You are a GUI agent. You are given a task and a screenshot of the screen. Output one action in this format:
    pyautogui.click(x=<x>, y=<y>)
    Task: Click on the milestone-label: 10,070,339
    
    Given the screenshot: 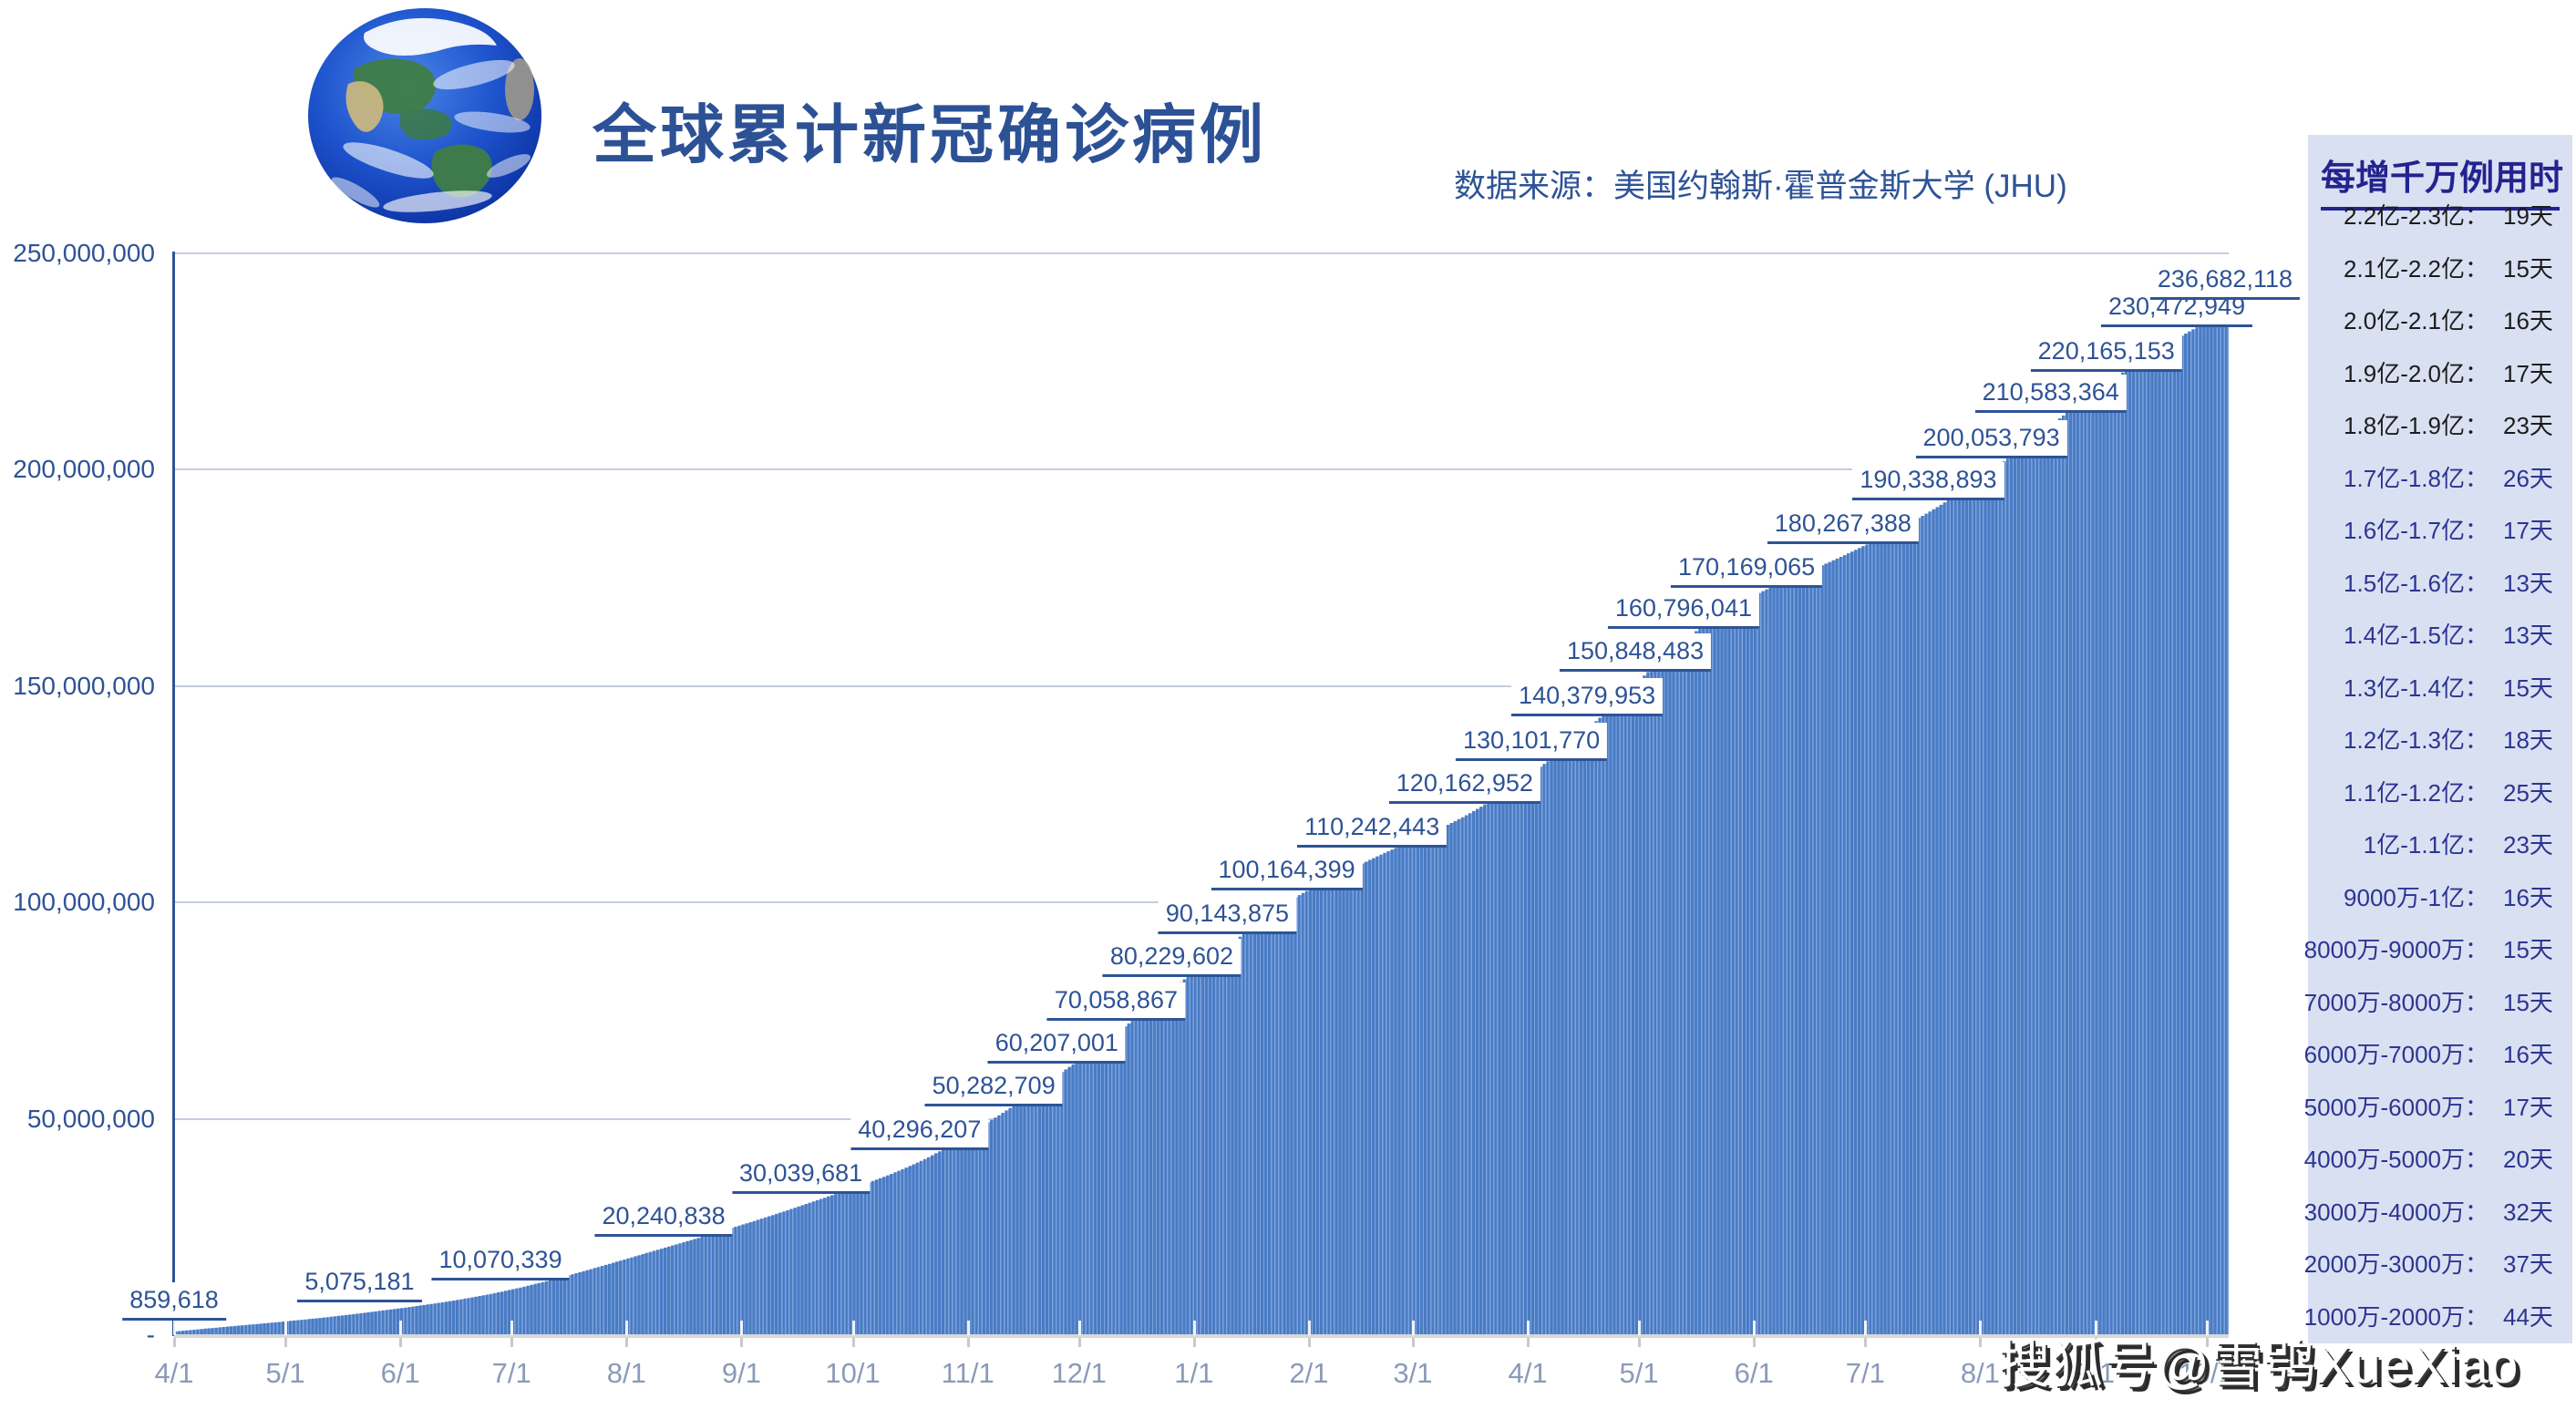 What is the action you would take?
    pyautogui.click(x=500, y=1261)
    